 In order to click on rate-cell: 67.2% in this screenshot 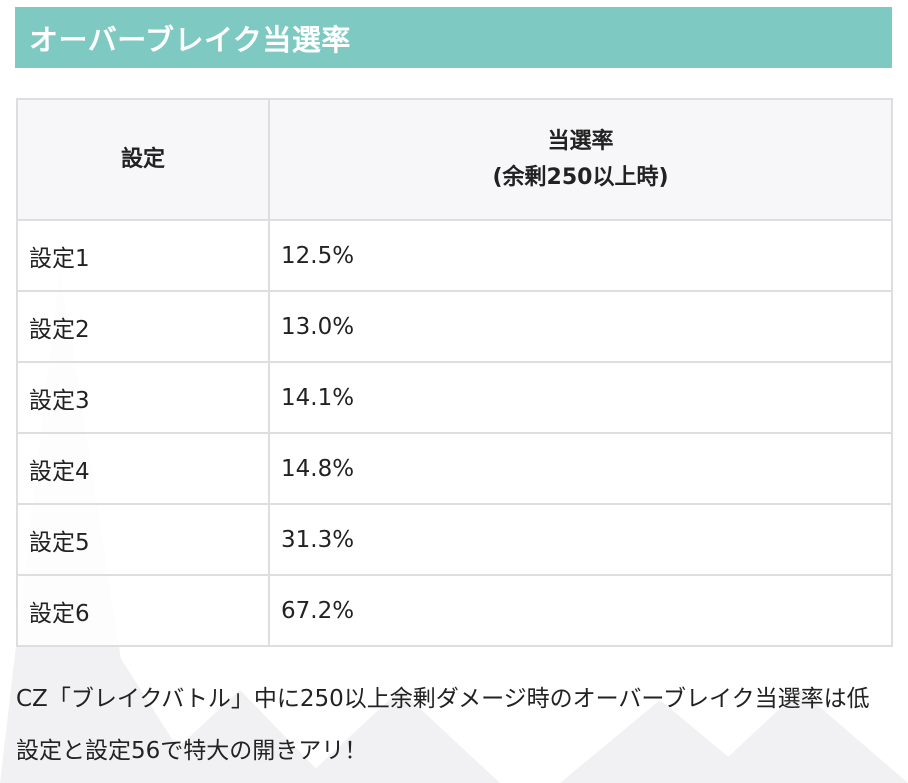, I will do `click(580, 610)`.